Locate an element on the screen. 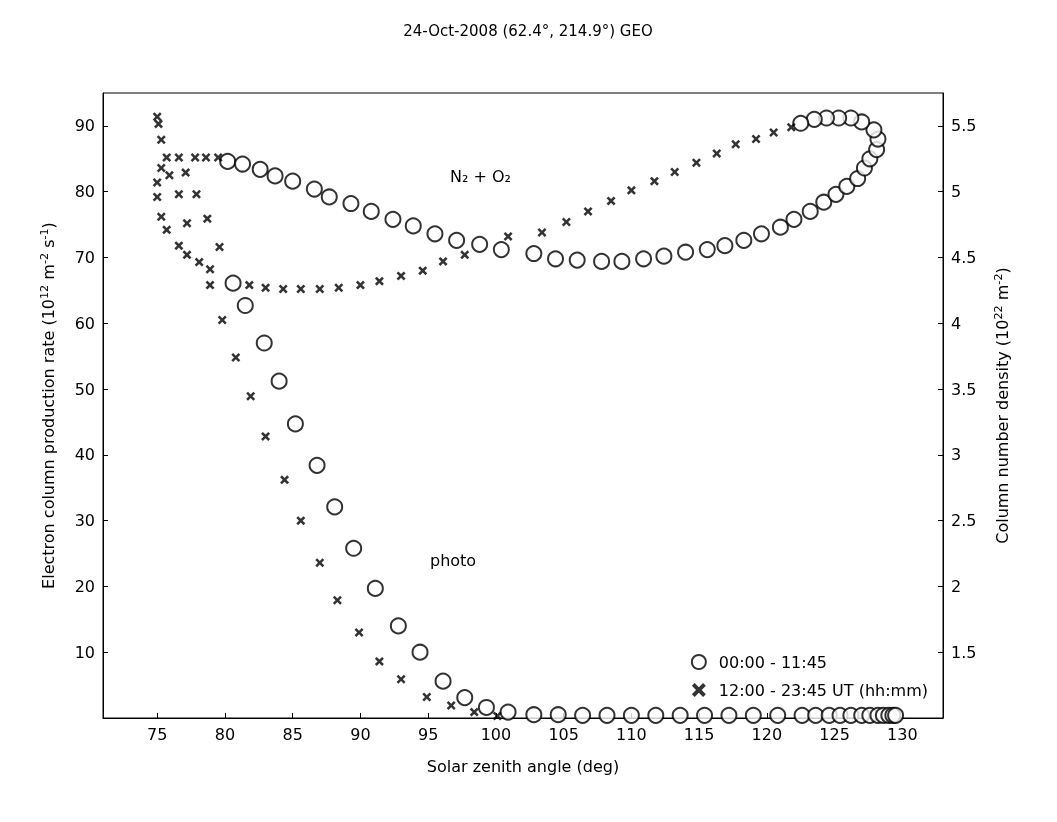  y2-tick-label: 5 is located at coordinates (956, 192).